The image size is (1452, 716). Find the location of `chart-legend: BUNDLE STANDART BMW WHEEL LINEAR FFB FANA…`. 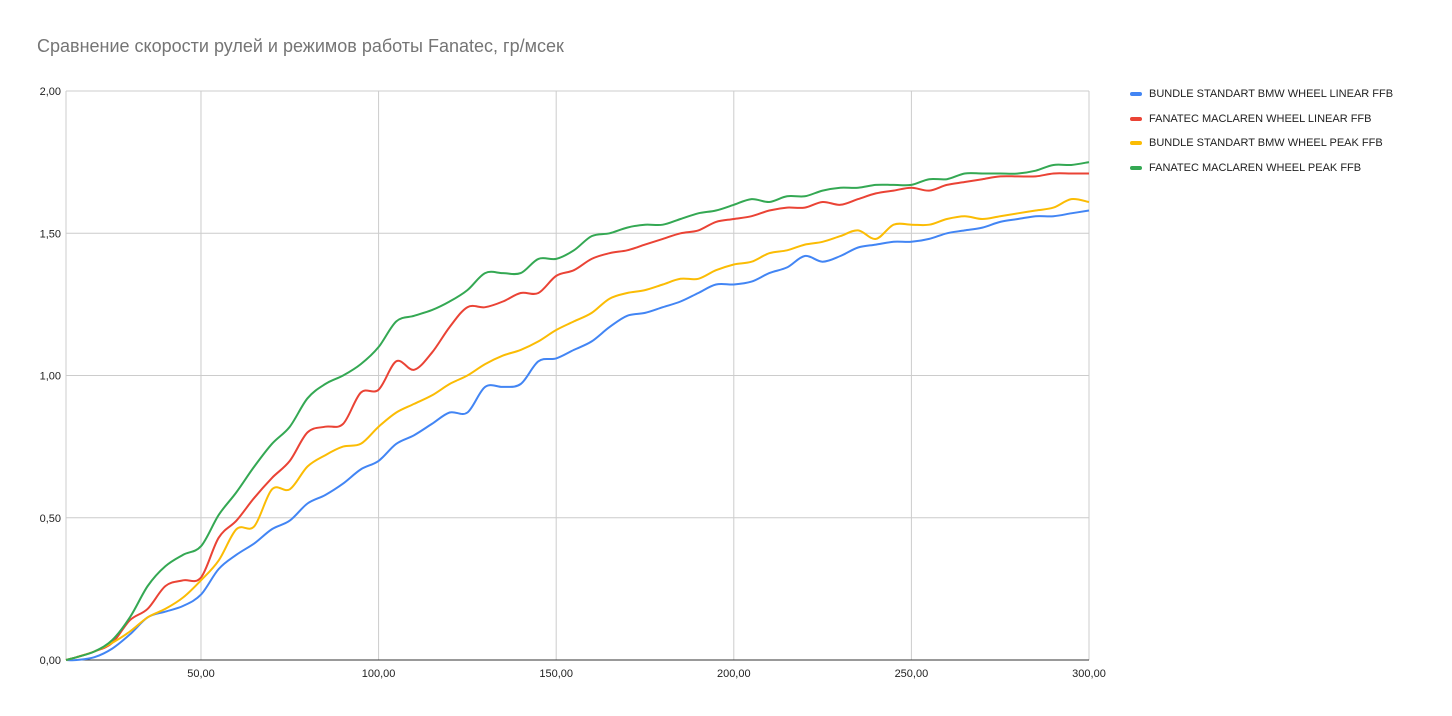

chart-legend: BUNDLE STANDART BMW WHEEL LINEAR FFB FANA… is located at coordinates (1261, 131).